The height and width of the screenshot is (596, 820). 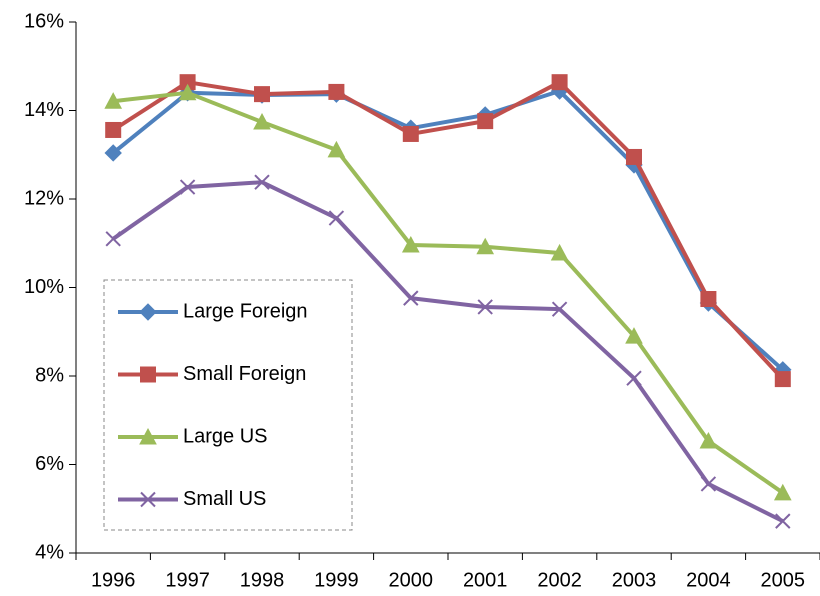 I want to click on y-tick-label: 12%, so click(x=44, y=198).